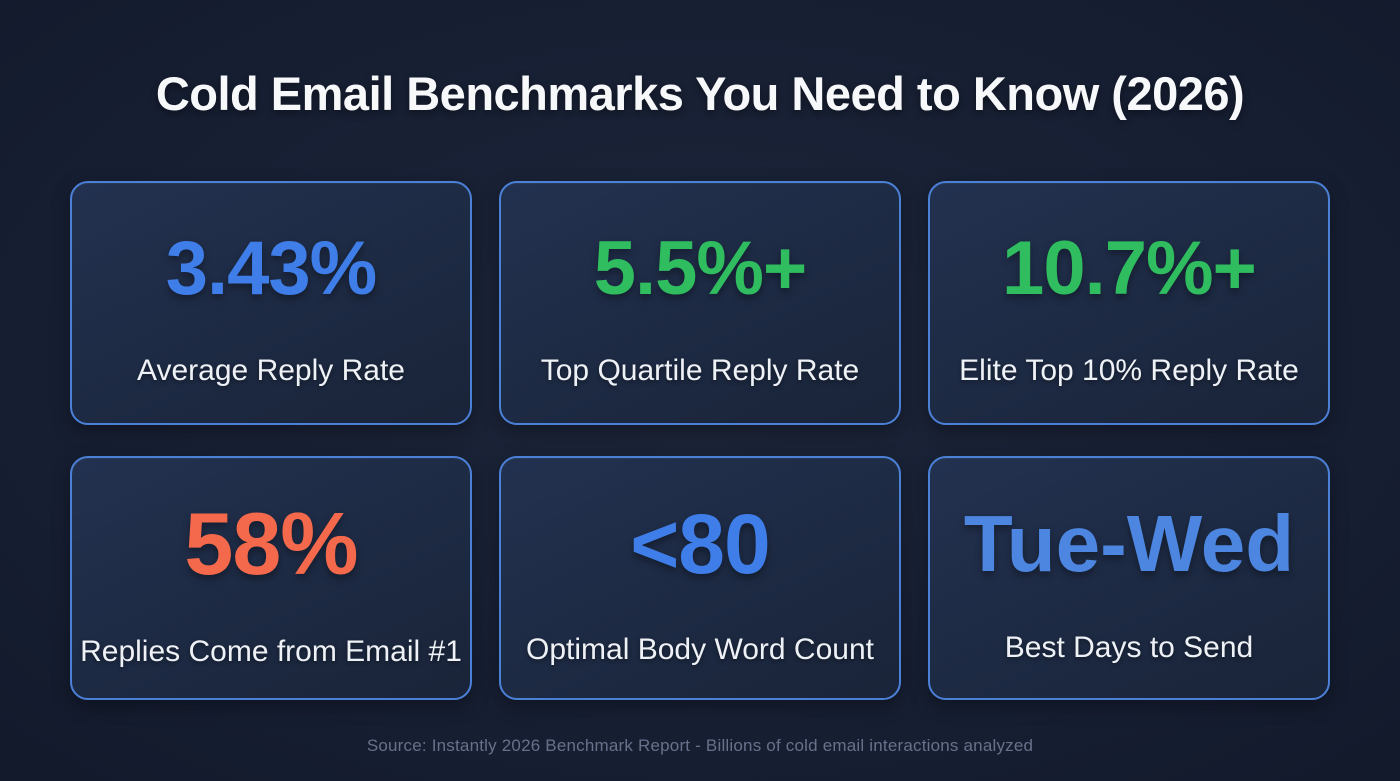 The height and width of the screenshot is (781, 1400). I want to click on stat-card-replies-from-email-1: 58% Replies Come from Email #1, so click(271, 578).